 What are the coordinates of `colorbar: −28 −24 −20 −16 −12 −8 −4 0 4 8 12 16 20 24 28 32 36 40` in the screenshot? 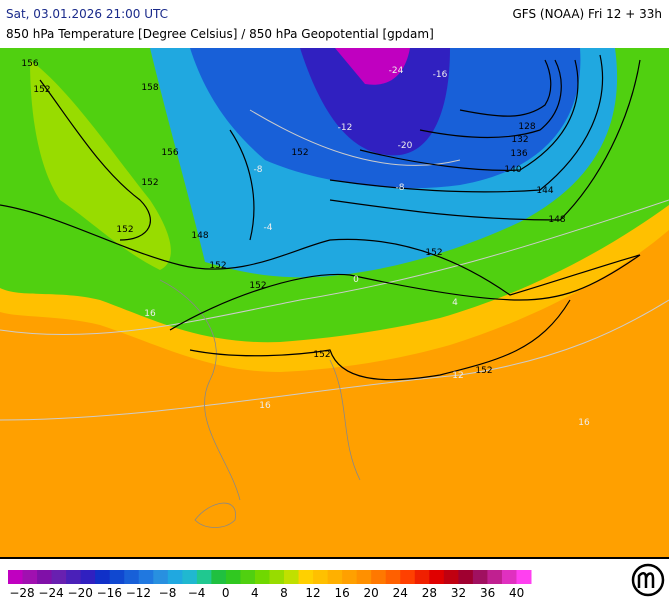 It's located at (270, 585).